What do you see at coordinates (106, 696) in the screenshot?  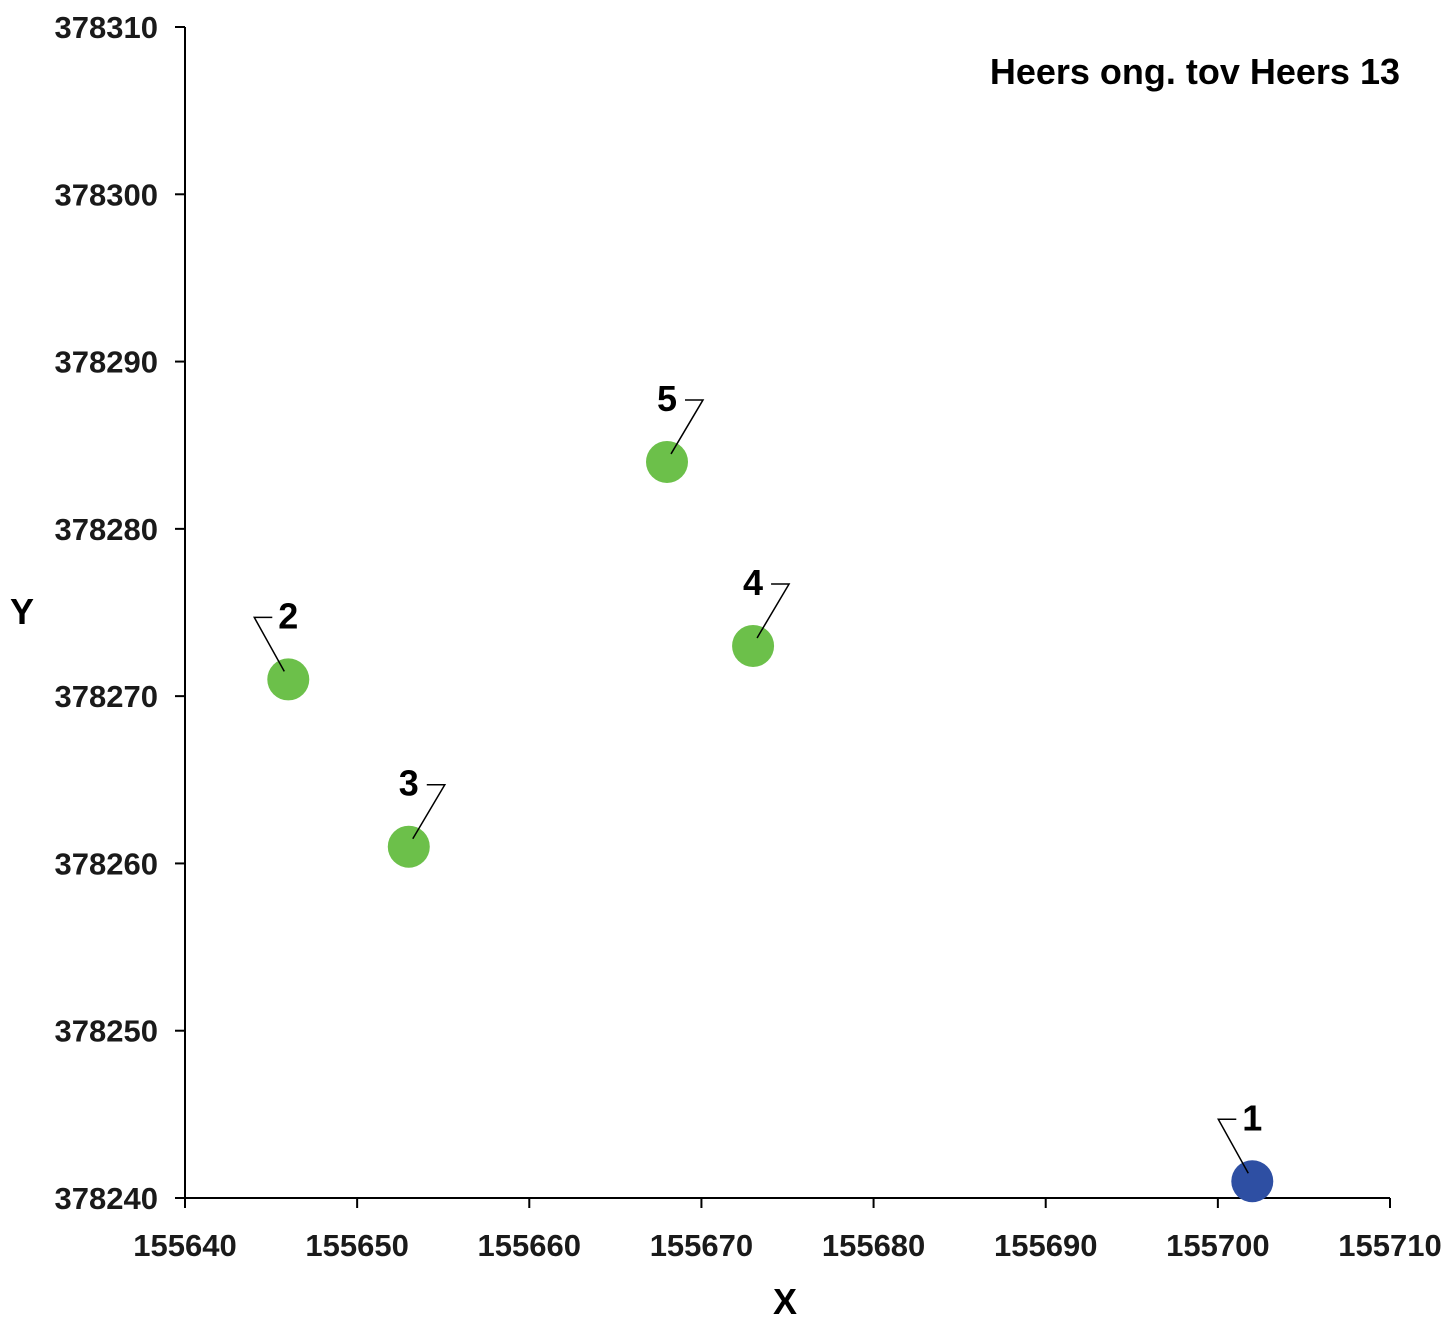 I see `y-tick-label: 378270` at bounding box center [106, 696].